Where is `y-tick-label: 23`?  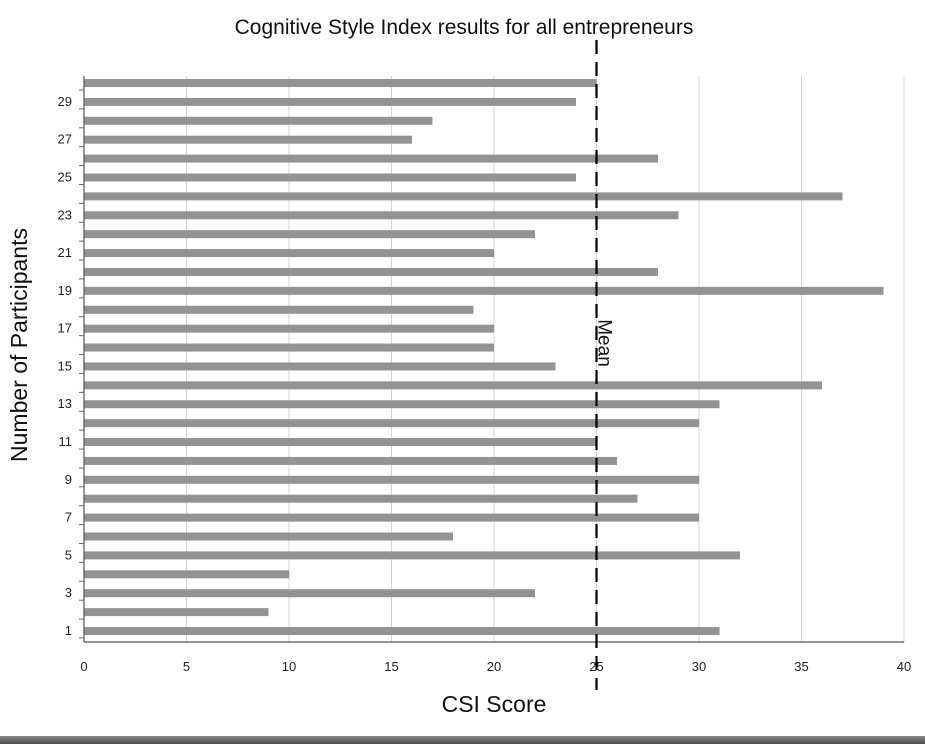
y-tick-label: 23 is located at coordinates (65, 214).